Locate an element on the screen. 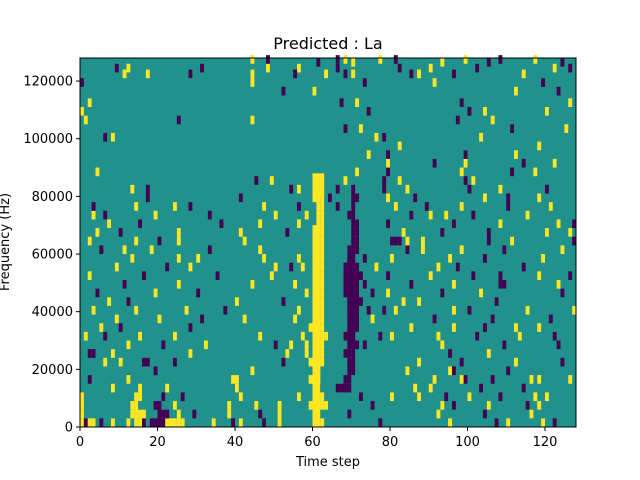  x-axis-ticks: 0 20 40 60 80 100 120 is located at coordinates (316, 438).